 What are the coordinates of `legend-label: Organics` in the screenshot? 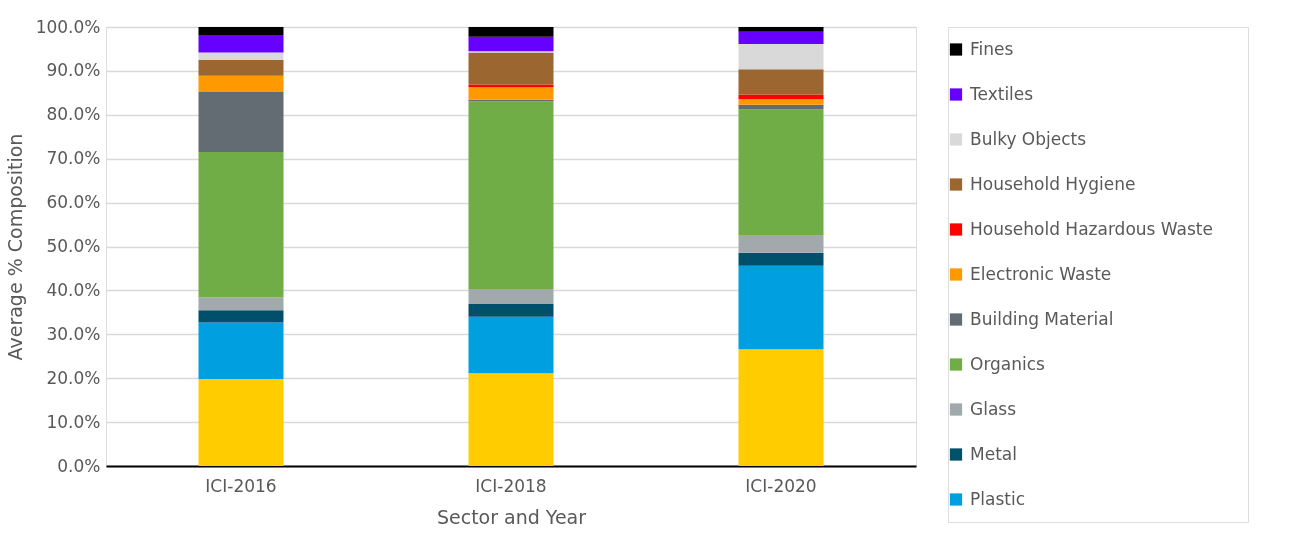 It's located at (1008, 363).